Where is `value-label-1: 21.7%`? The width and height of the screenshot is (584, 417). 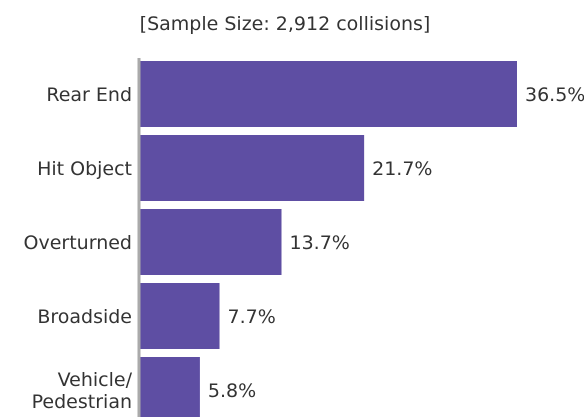
value-label-1: 21.7% is located at coordinates (402, 169).